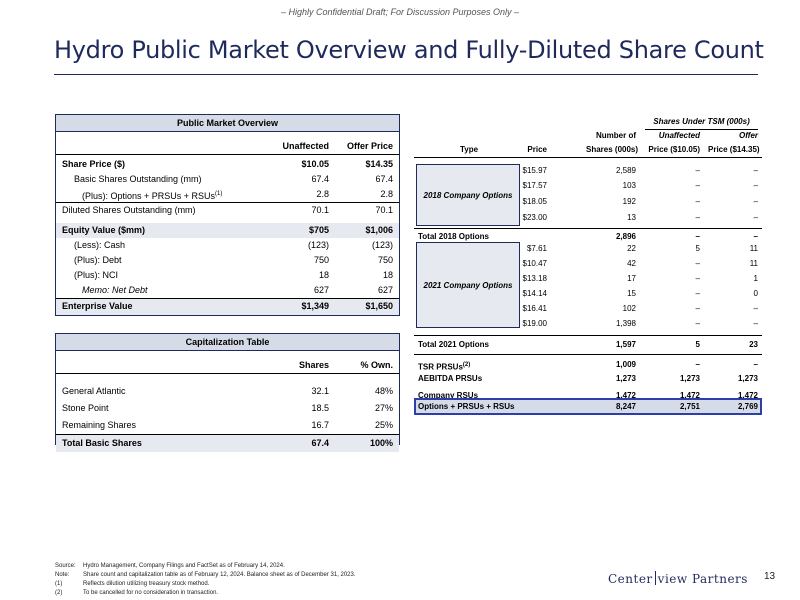 This screenshot has height=600, width=800. Describe the element at coordinates (227, 391) in the screenshot. I see `table-row: General Atlantic 32.1 48%` at that location.